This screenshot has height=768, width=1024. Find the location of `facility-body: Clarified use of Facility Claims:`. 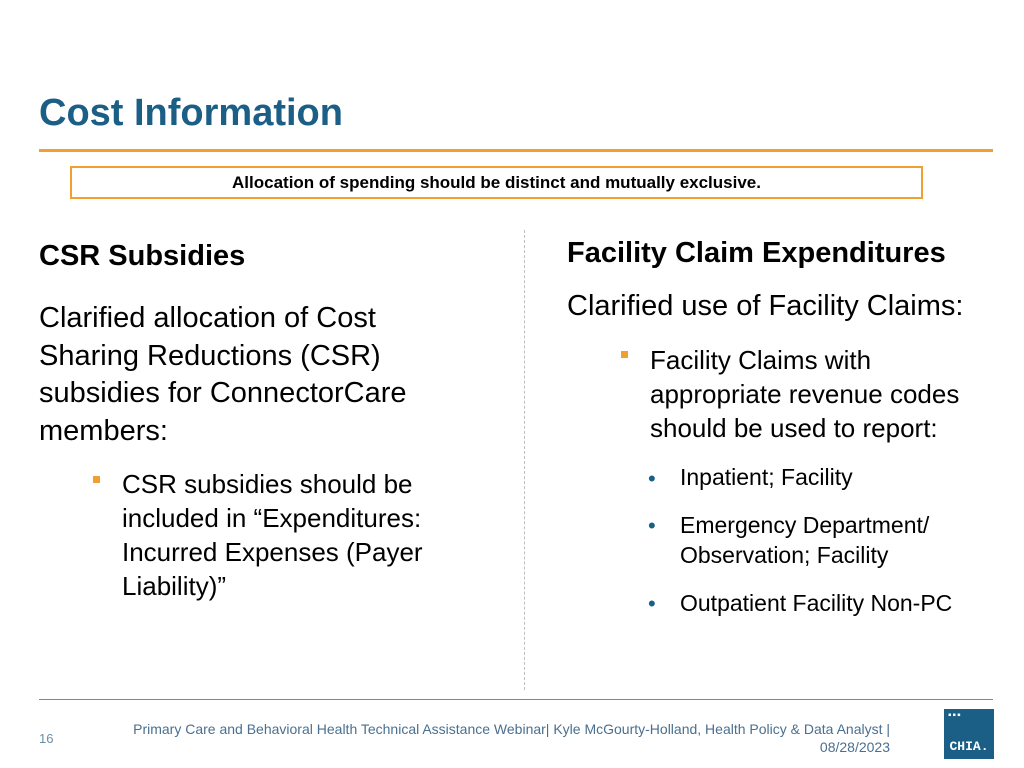

facility-body: Clarified use of Facility Claims: is located at coordinates (765, 306).